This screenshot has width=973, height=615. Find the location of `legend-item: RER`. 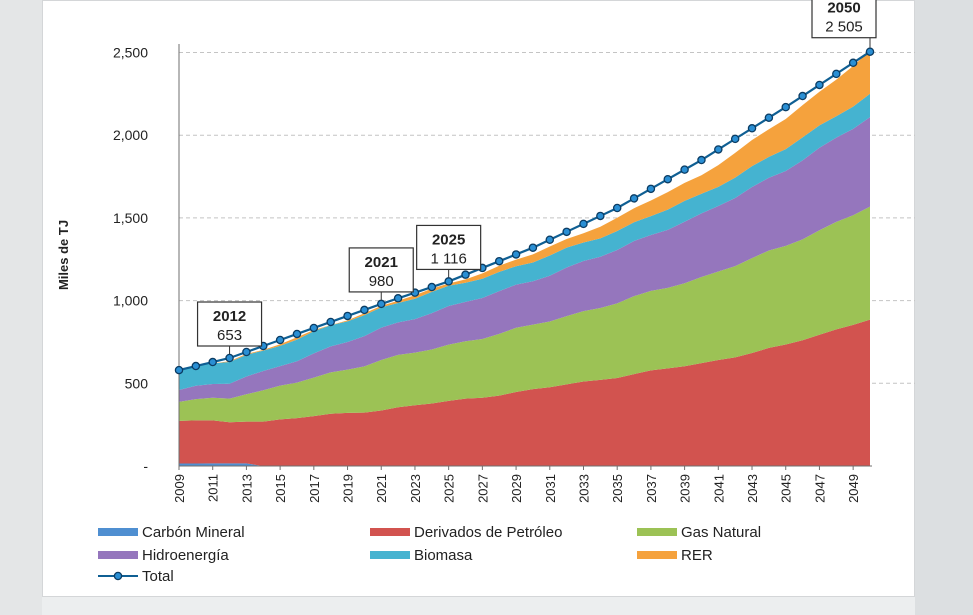

legend-item: RER is located at coordinates (675, 555).